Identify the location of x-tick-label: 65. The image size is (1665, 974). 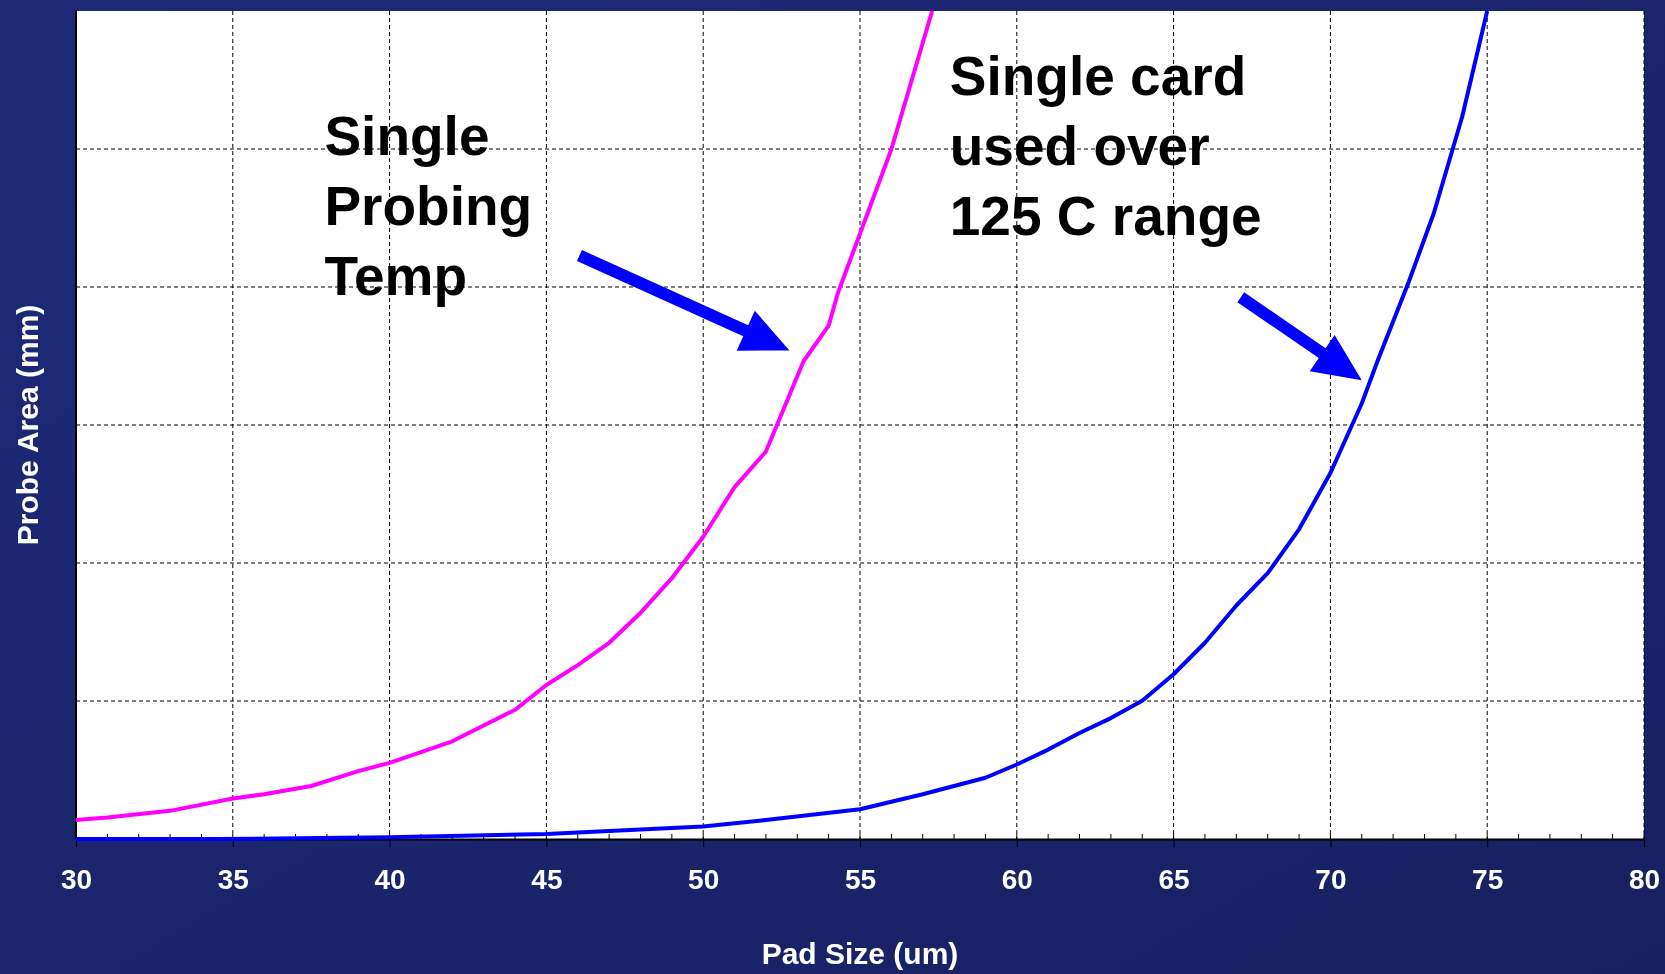
(1174, 879).